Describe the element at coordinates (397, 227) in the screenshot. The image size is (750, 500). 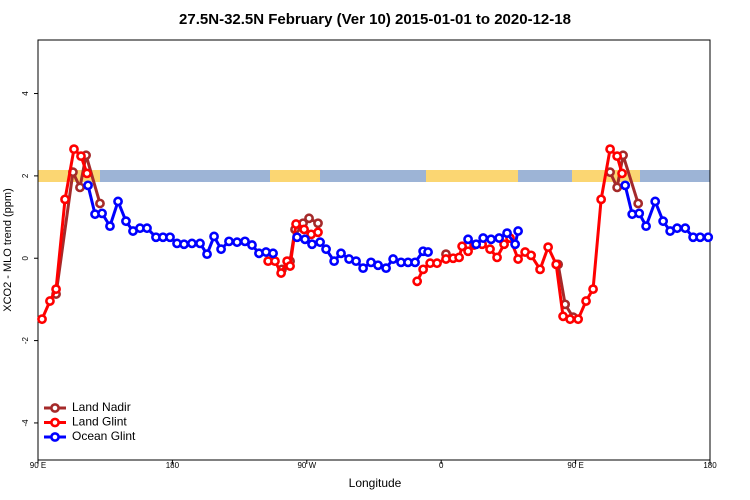
I see `series-line` at that location.